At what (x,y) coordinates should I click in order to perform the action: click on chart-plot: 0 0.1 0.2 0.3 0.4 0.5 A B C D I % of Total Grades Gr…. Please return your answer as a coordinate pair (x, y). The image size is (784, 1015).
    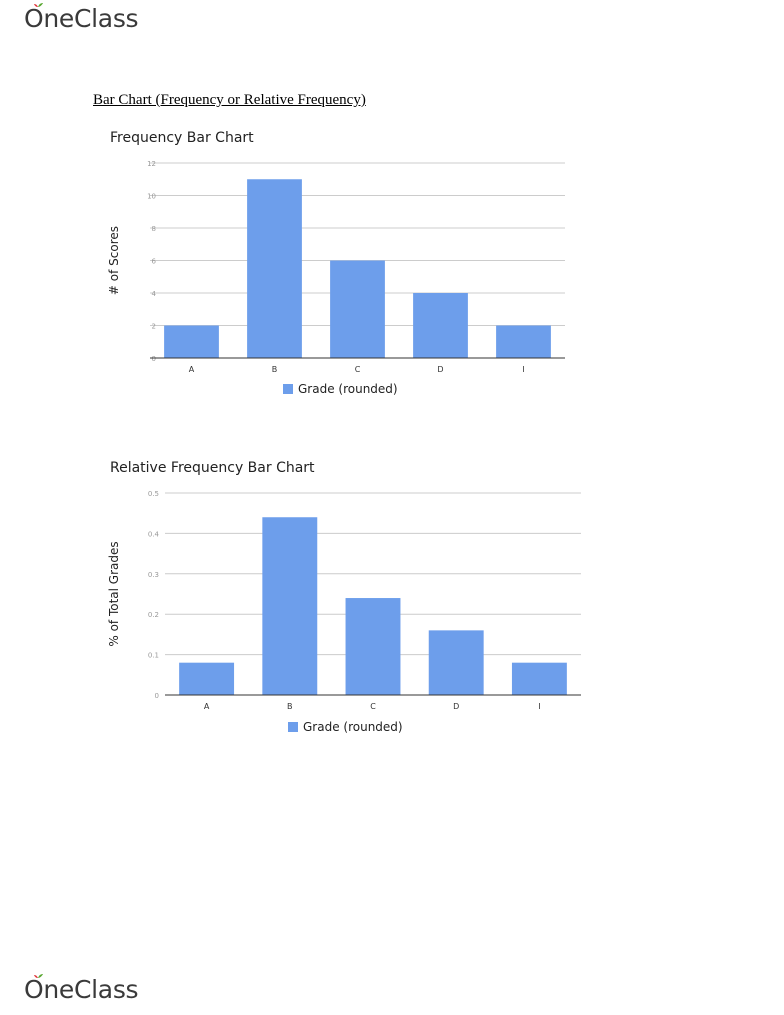
    Looking at the image, I should click on (344, 612).